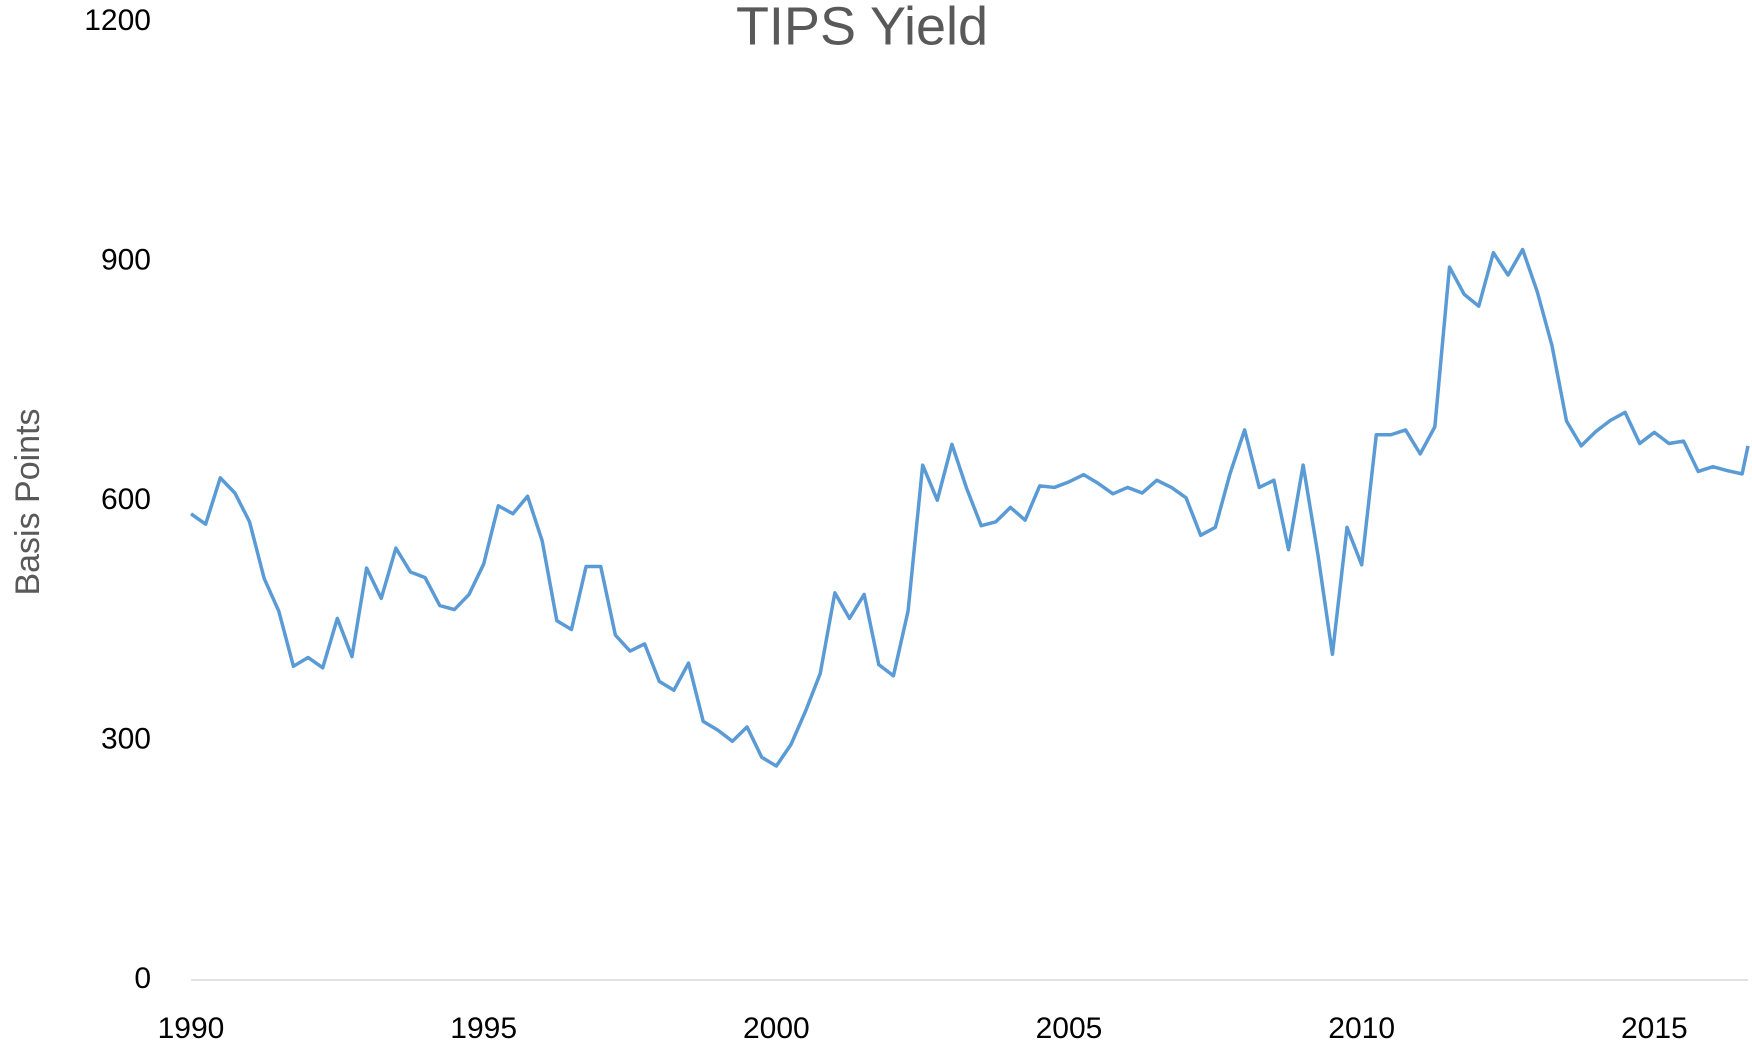 The height and width of the screenshot is (1048, 1752). What do you see at coordinates (117, 20) in the screenshot?
I see `y-tick-label: 1200` at bounding box center [117, 20].